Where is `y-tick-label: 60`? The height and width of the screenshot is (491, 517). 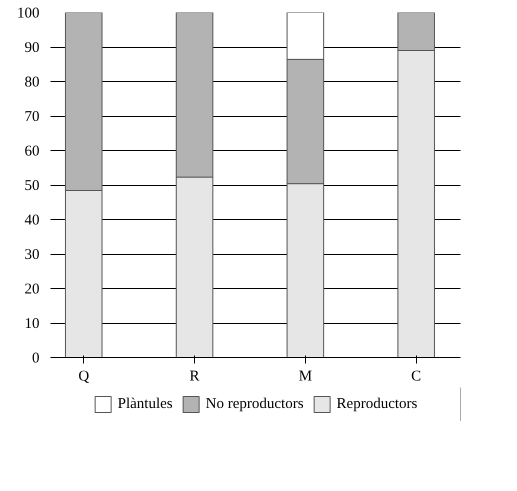
y-tick-label: 60 is located at coordinates (32, 152).